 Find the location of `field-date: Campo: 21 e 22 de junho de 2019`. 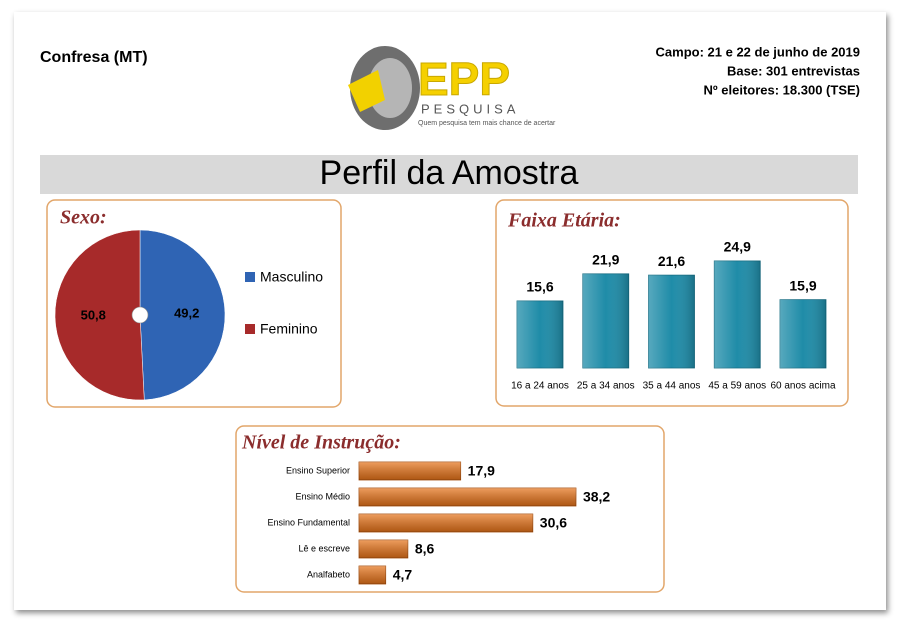

field-date: Campo: 21 e 22 de junho de 2019 is located at coordinates (758, 51).